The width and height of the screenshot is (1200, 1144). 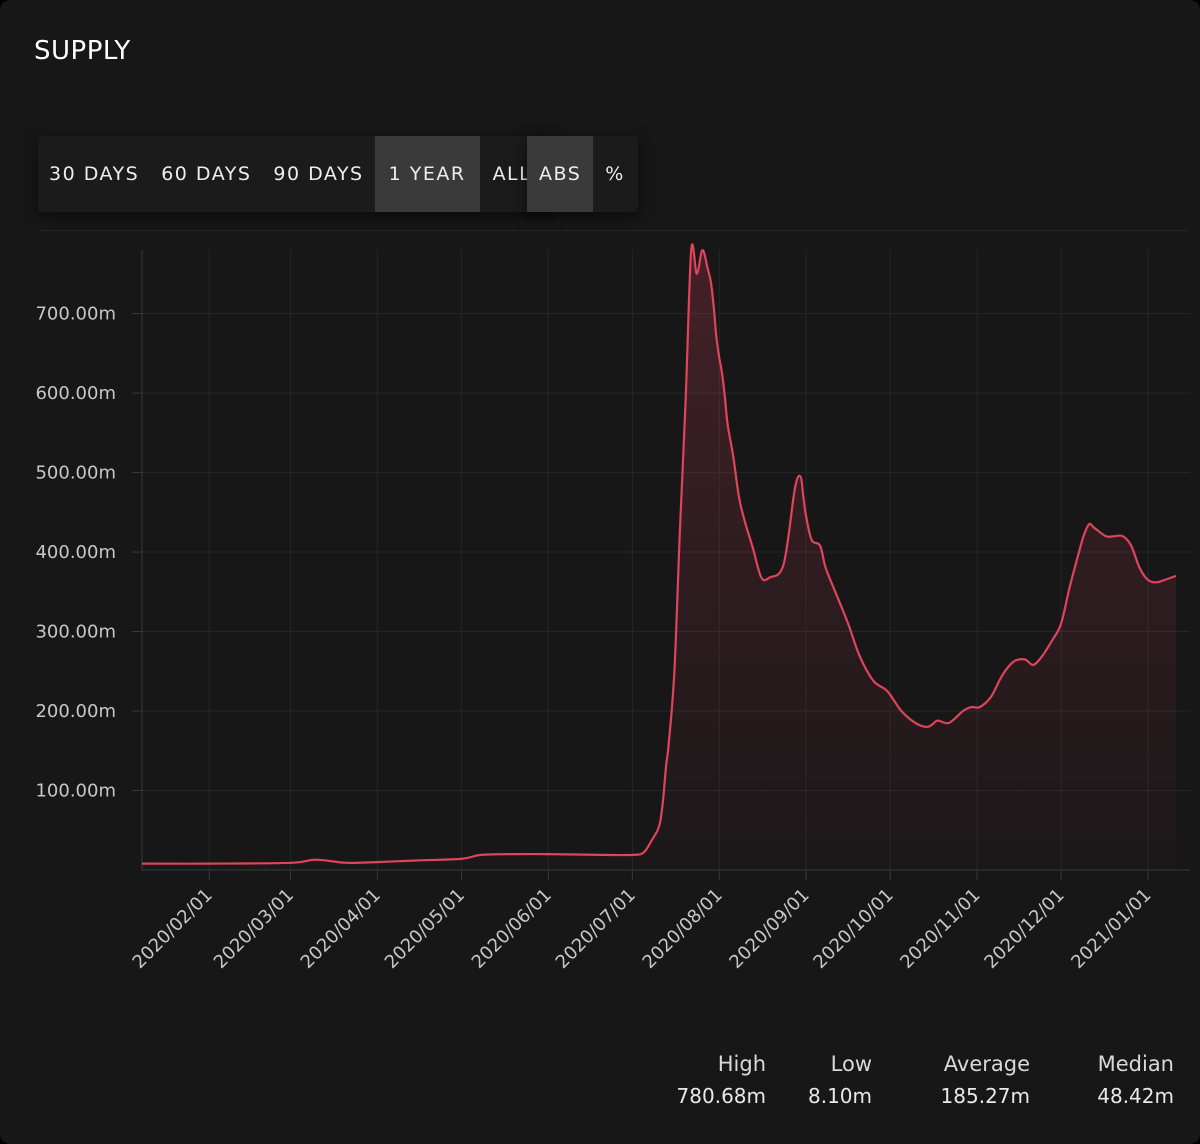 What do you see at coordinates (75, 632) in the screenshot?
I see `y-tick-label: 300.00m` at bounding box center [75, 632].